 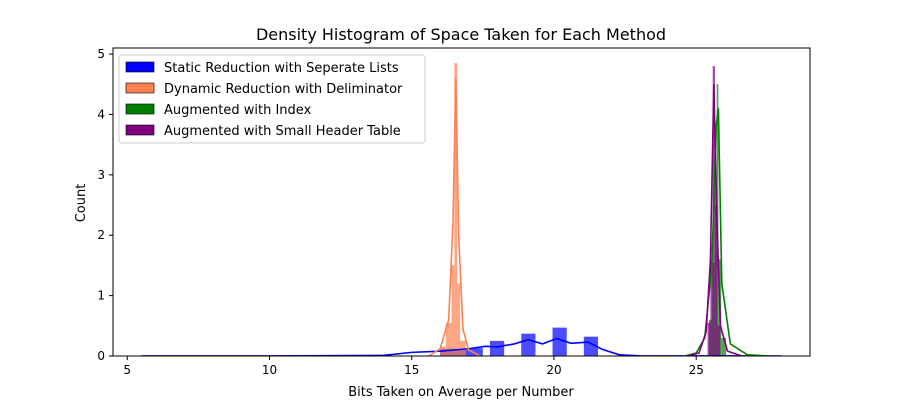 What do you see at coordinates (101, 54) in the screenshot?
I see `y-tick-label-5: 5` at bounding box center [101, 54].